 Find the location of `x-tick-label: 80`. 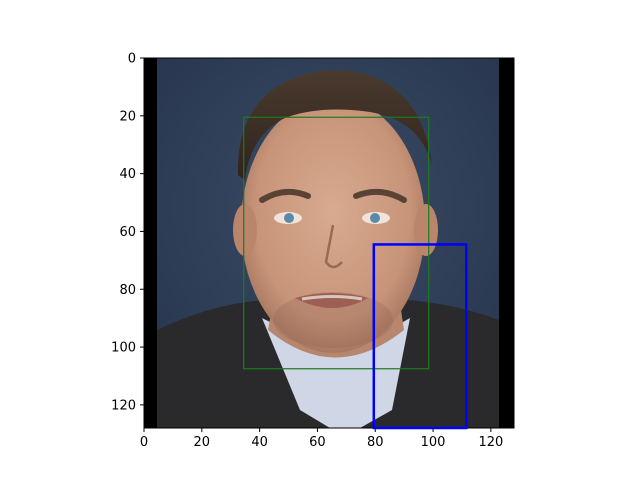

x-tick-label: 80 is located at coordinates (375, 442).